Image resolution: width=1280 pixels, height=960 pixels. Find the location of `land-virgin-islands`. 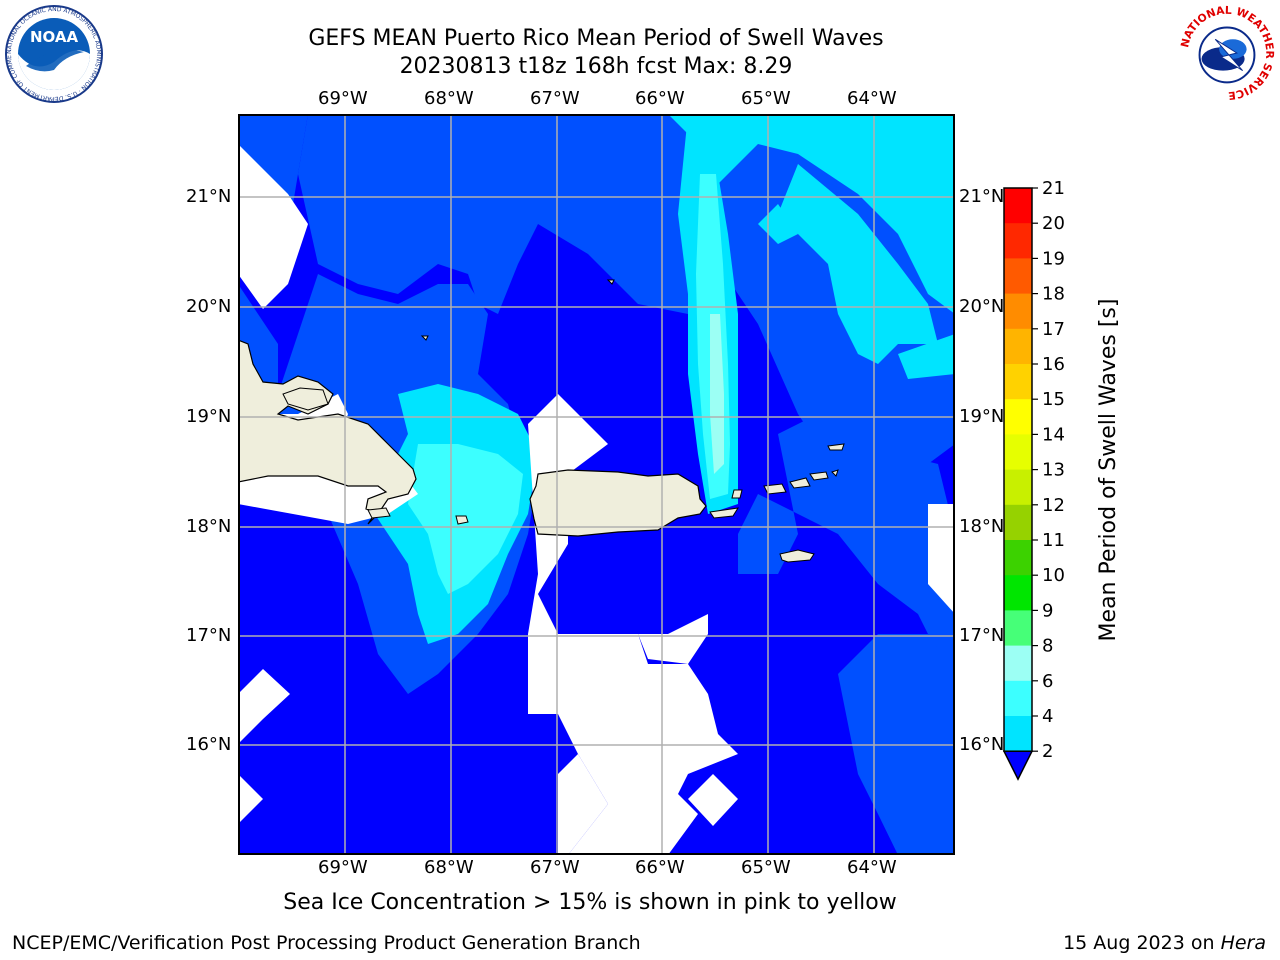

land-virgin-islands is located at coordinates (632, 421).